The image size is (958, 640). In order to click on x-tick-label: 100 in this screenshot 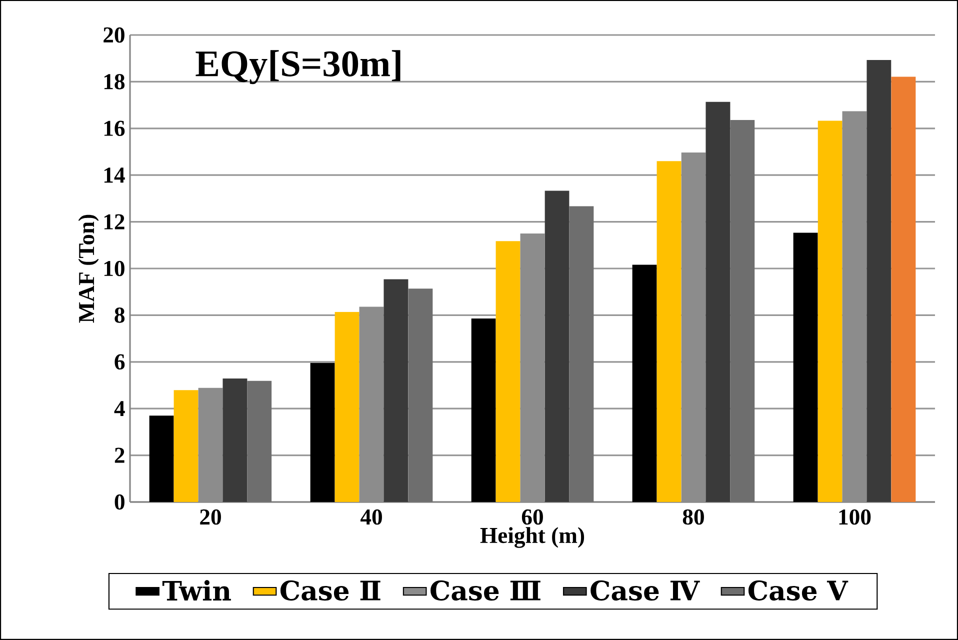, I will do `click(855, 517)`.